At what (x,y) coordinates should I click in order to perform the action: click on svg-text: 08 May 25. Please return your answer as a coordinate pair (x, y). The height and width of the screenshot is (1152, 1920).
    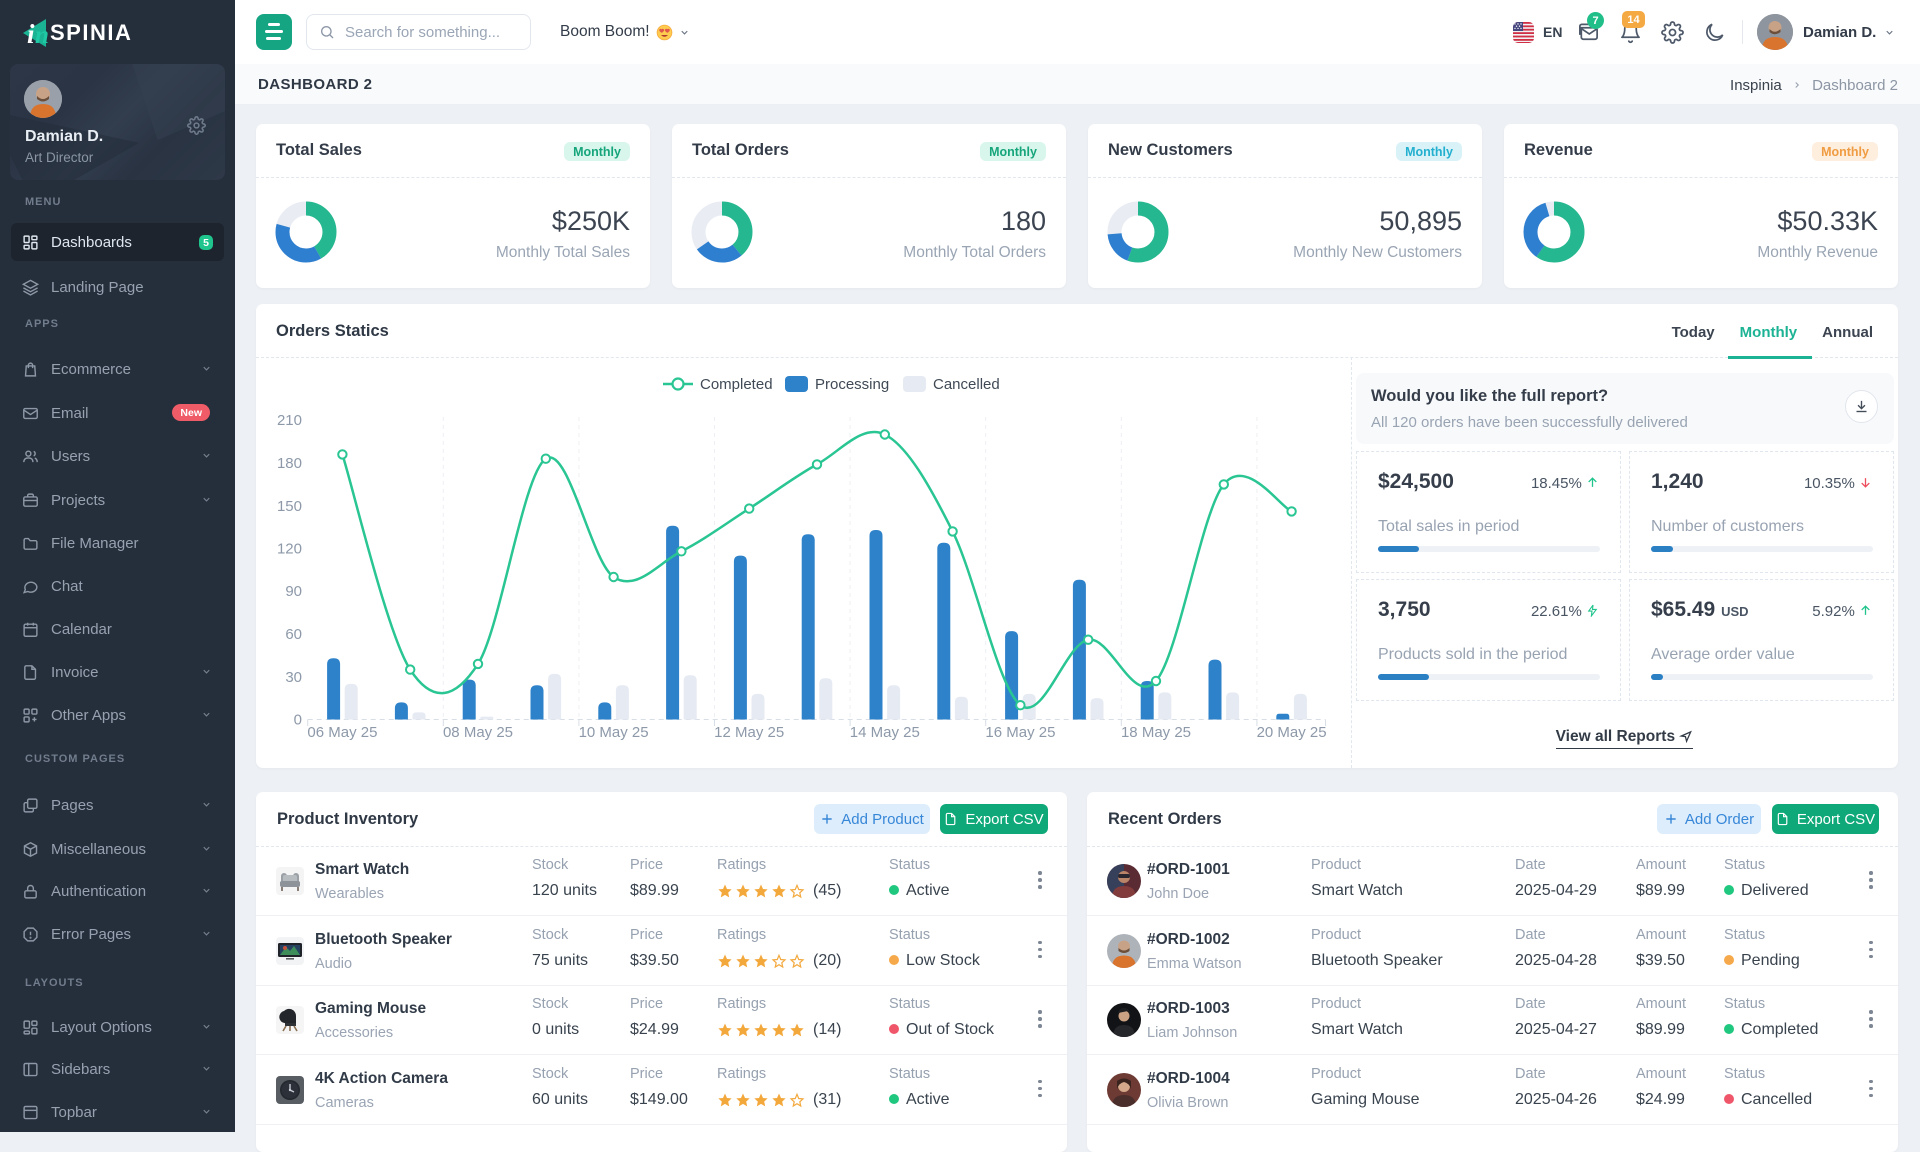
    Looking at the image, I should click on (478, 732).